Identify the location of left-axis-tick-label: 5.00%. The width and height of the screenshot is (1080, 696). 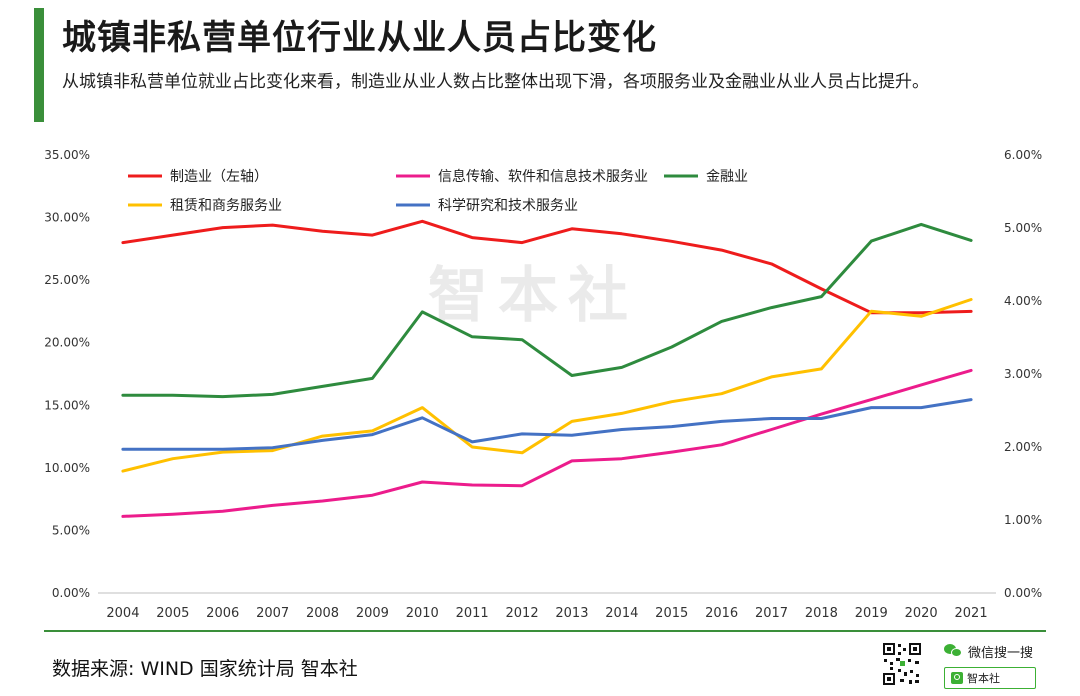
(71, 530).